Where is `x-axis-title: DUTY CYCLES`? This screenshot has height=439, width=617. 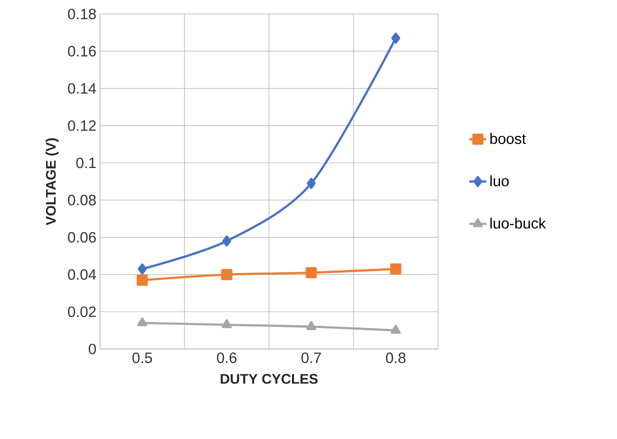
x-axis-title: DUTY CYCLES is located at coordinates (269, 379).